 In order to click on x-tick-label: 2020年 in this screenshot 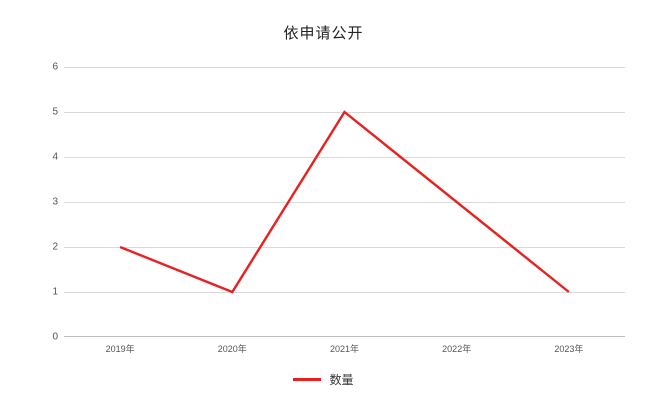, I will do `click(232, 349)`.